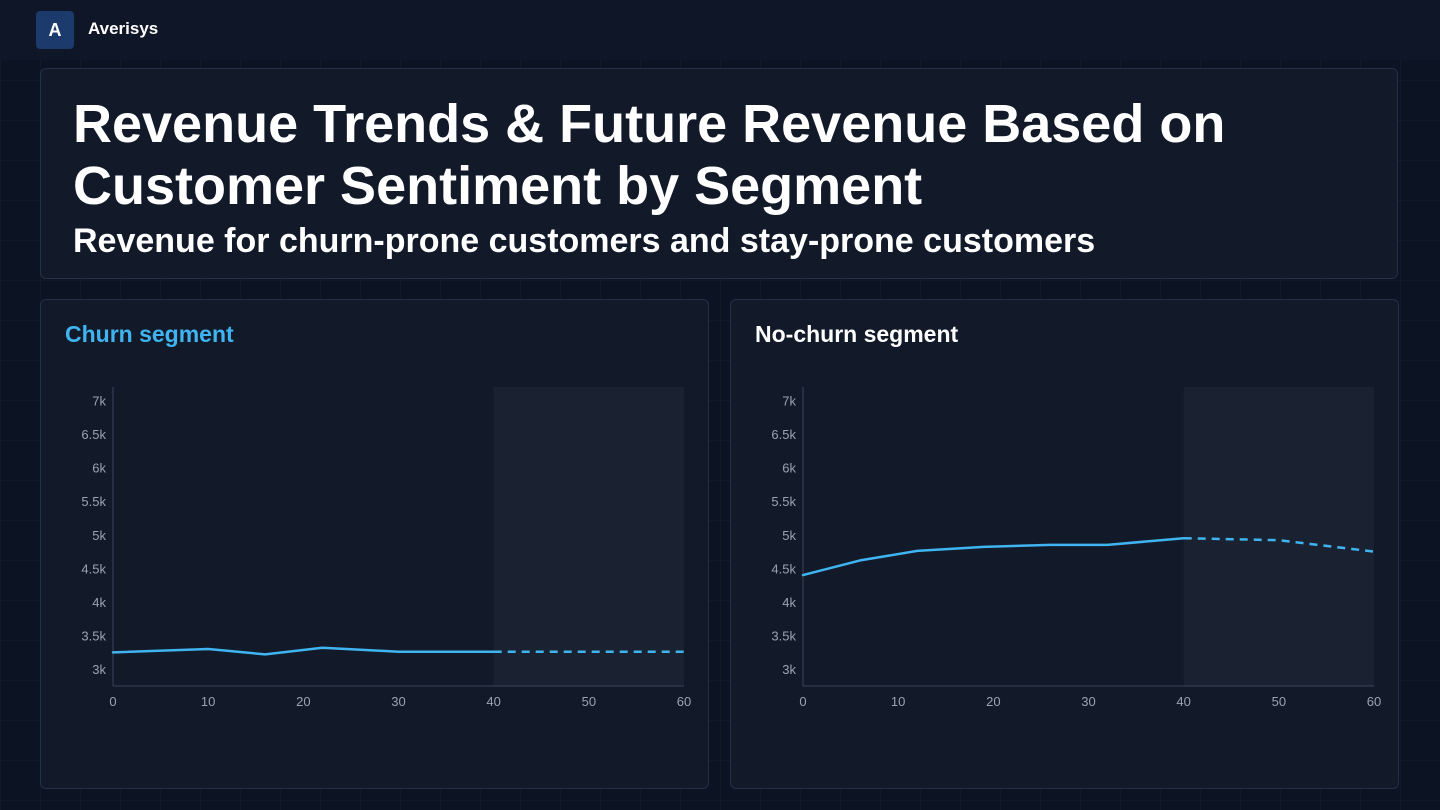  I want to click on top-bar: A Averisys, so click(720, 30).